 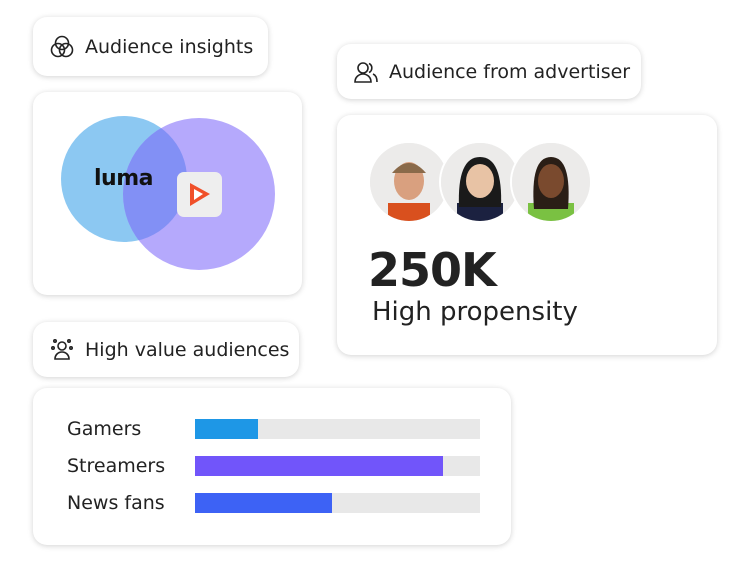 What do you see at coordinates (116, 503) in the screenshot?
I see `bar-label: News fans` at bounding box center [116, 503].